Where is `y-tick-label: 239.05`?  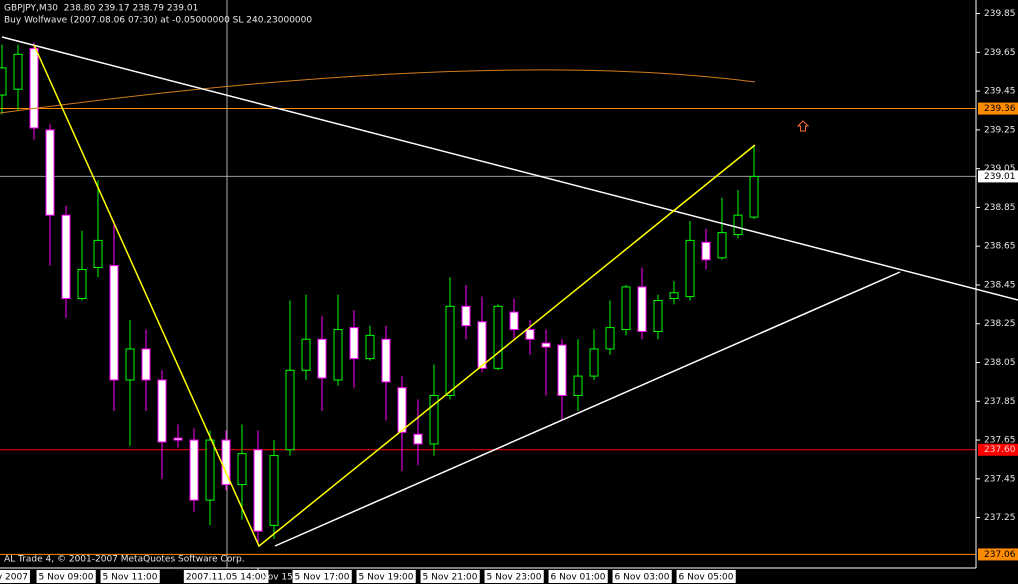
y-tick-label: 239.05 is located at coordinates (1000, 169).